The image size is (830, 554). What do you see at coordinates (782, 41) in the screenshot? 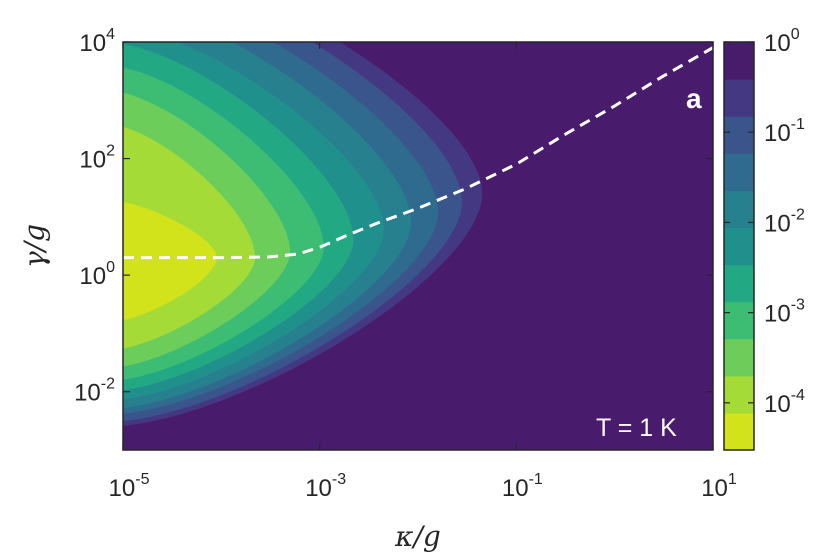
I see `colorbar-tick-label-4: 10⁰` at bounding box center [782, 41].